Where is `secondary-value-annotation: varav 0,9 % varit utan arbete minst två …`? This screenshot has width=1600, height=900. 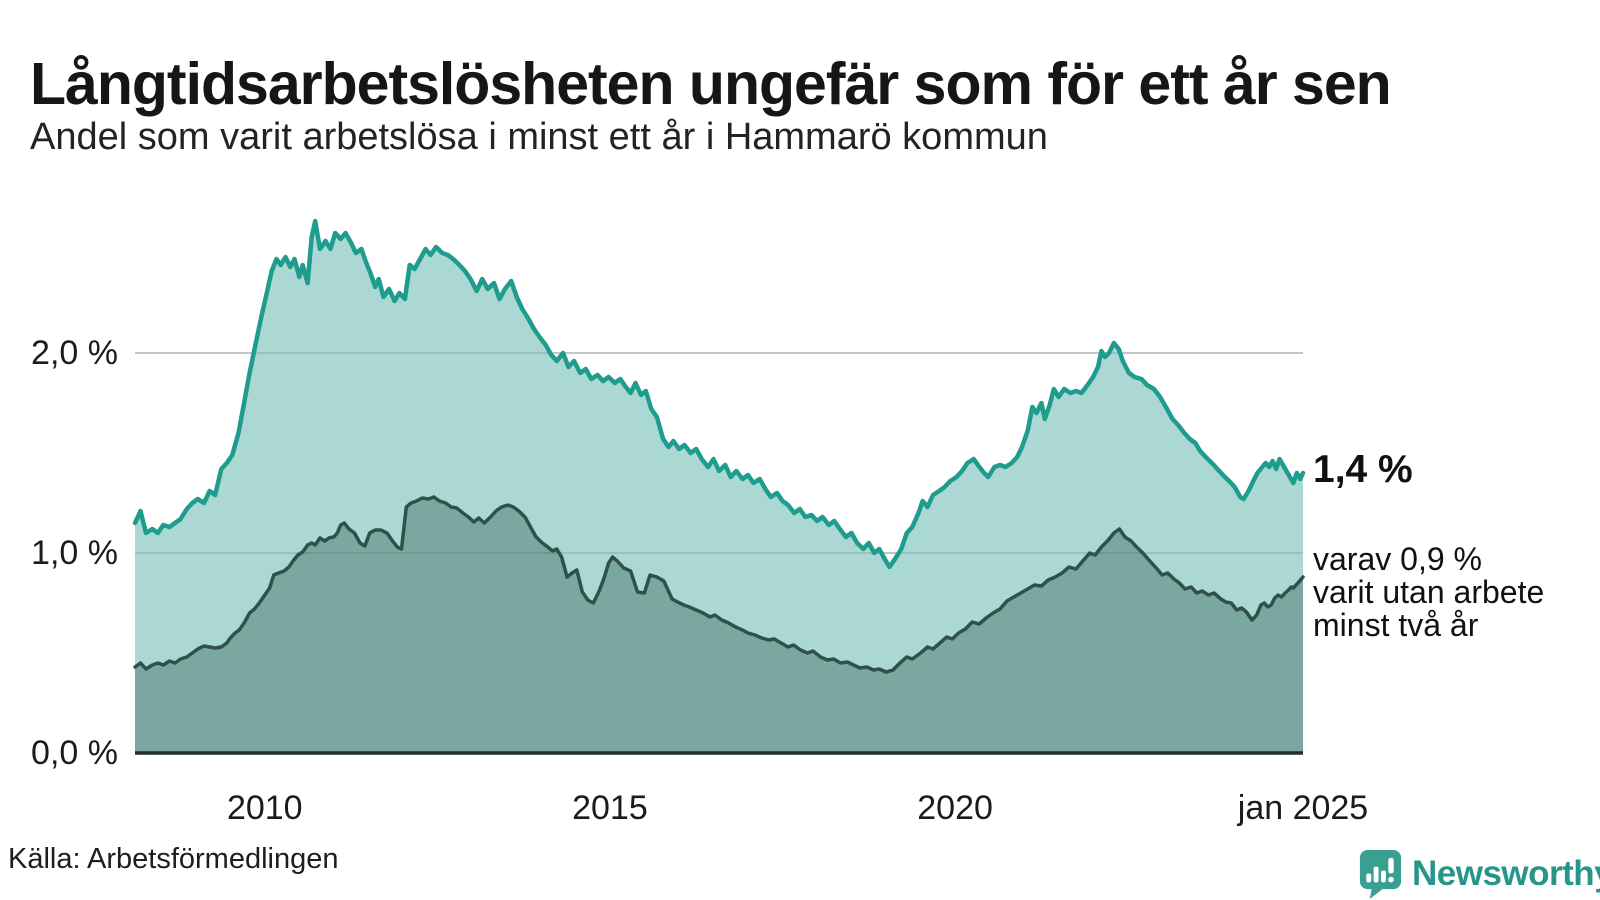 secondary-value-annotation: varav 0,9 % varit utan arbete minst två … is located at coordinates (1428, 592).